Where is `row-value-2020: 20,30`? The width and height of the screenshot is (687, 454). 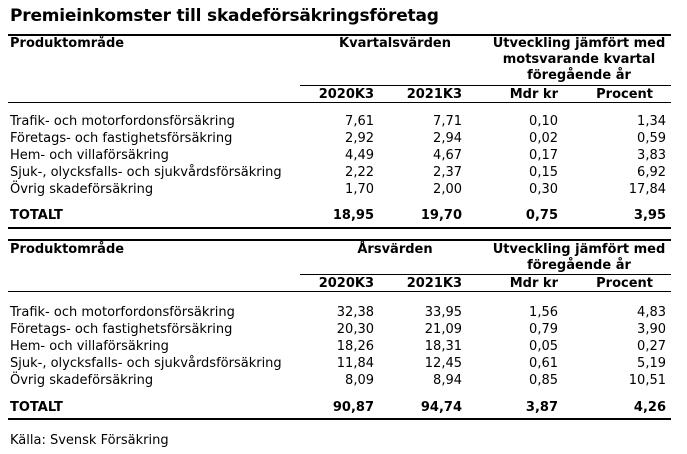 row-value-2020: 20,30 is located at coordinates (355, 329).